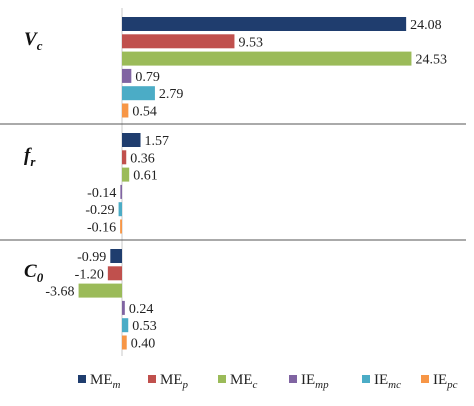 The height and width of the screenshot is (406, 474). What do you see at coordinates (394, 385) in the screenshot?
I see `legend-label-subscript: mc` at bounding box center [394, 385].